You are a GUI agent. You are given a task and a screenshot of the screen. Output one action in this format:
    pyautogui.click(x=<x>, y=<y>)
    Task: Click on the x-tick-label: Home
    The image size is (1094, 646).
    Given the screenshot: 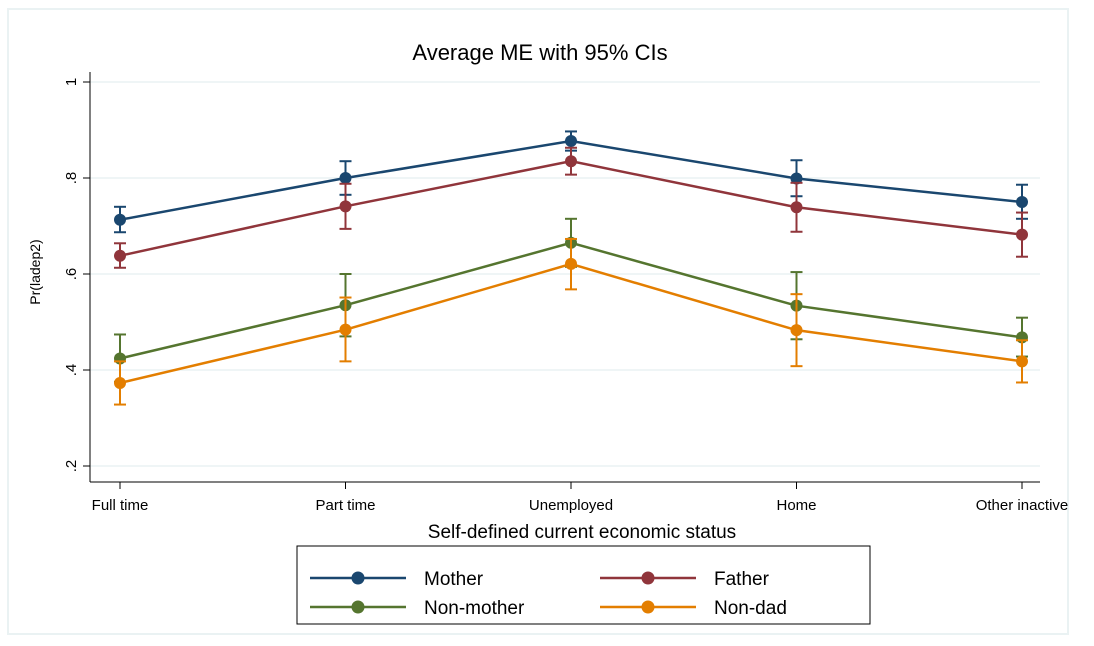 What is the action you would take?
    pyautogui.click(x=796, y=505)
    